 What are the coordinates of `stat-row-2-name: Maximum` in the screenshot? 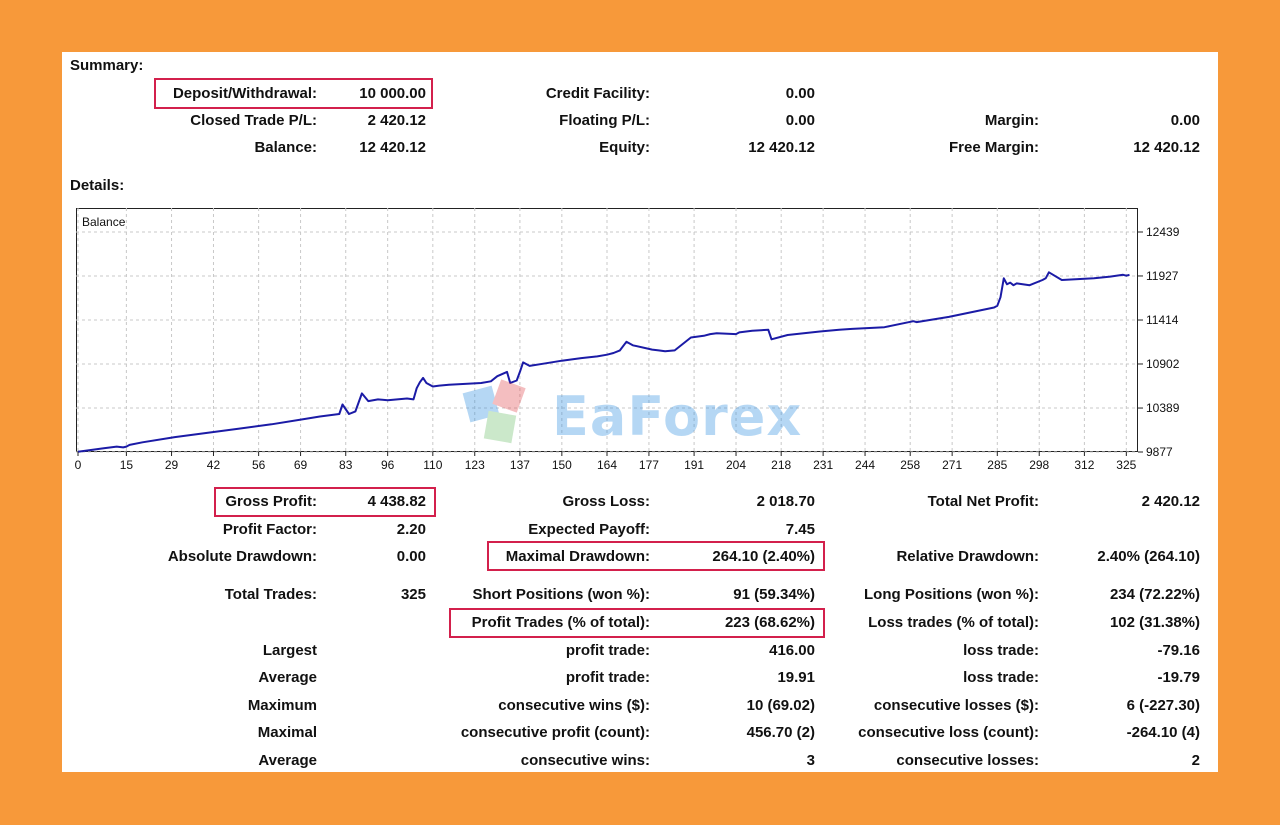 It's located at (282, 705).